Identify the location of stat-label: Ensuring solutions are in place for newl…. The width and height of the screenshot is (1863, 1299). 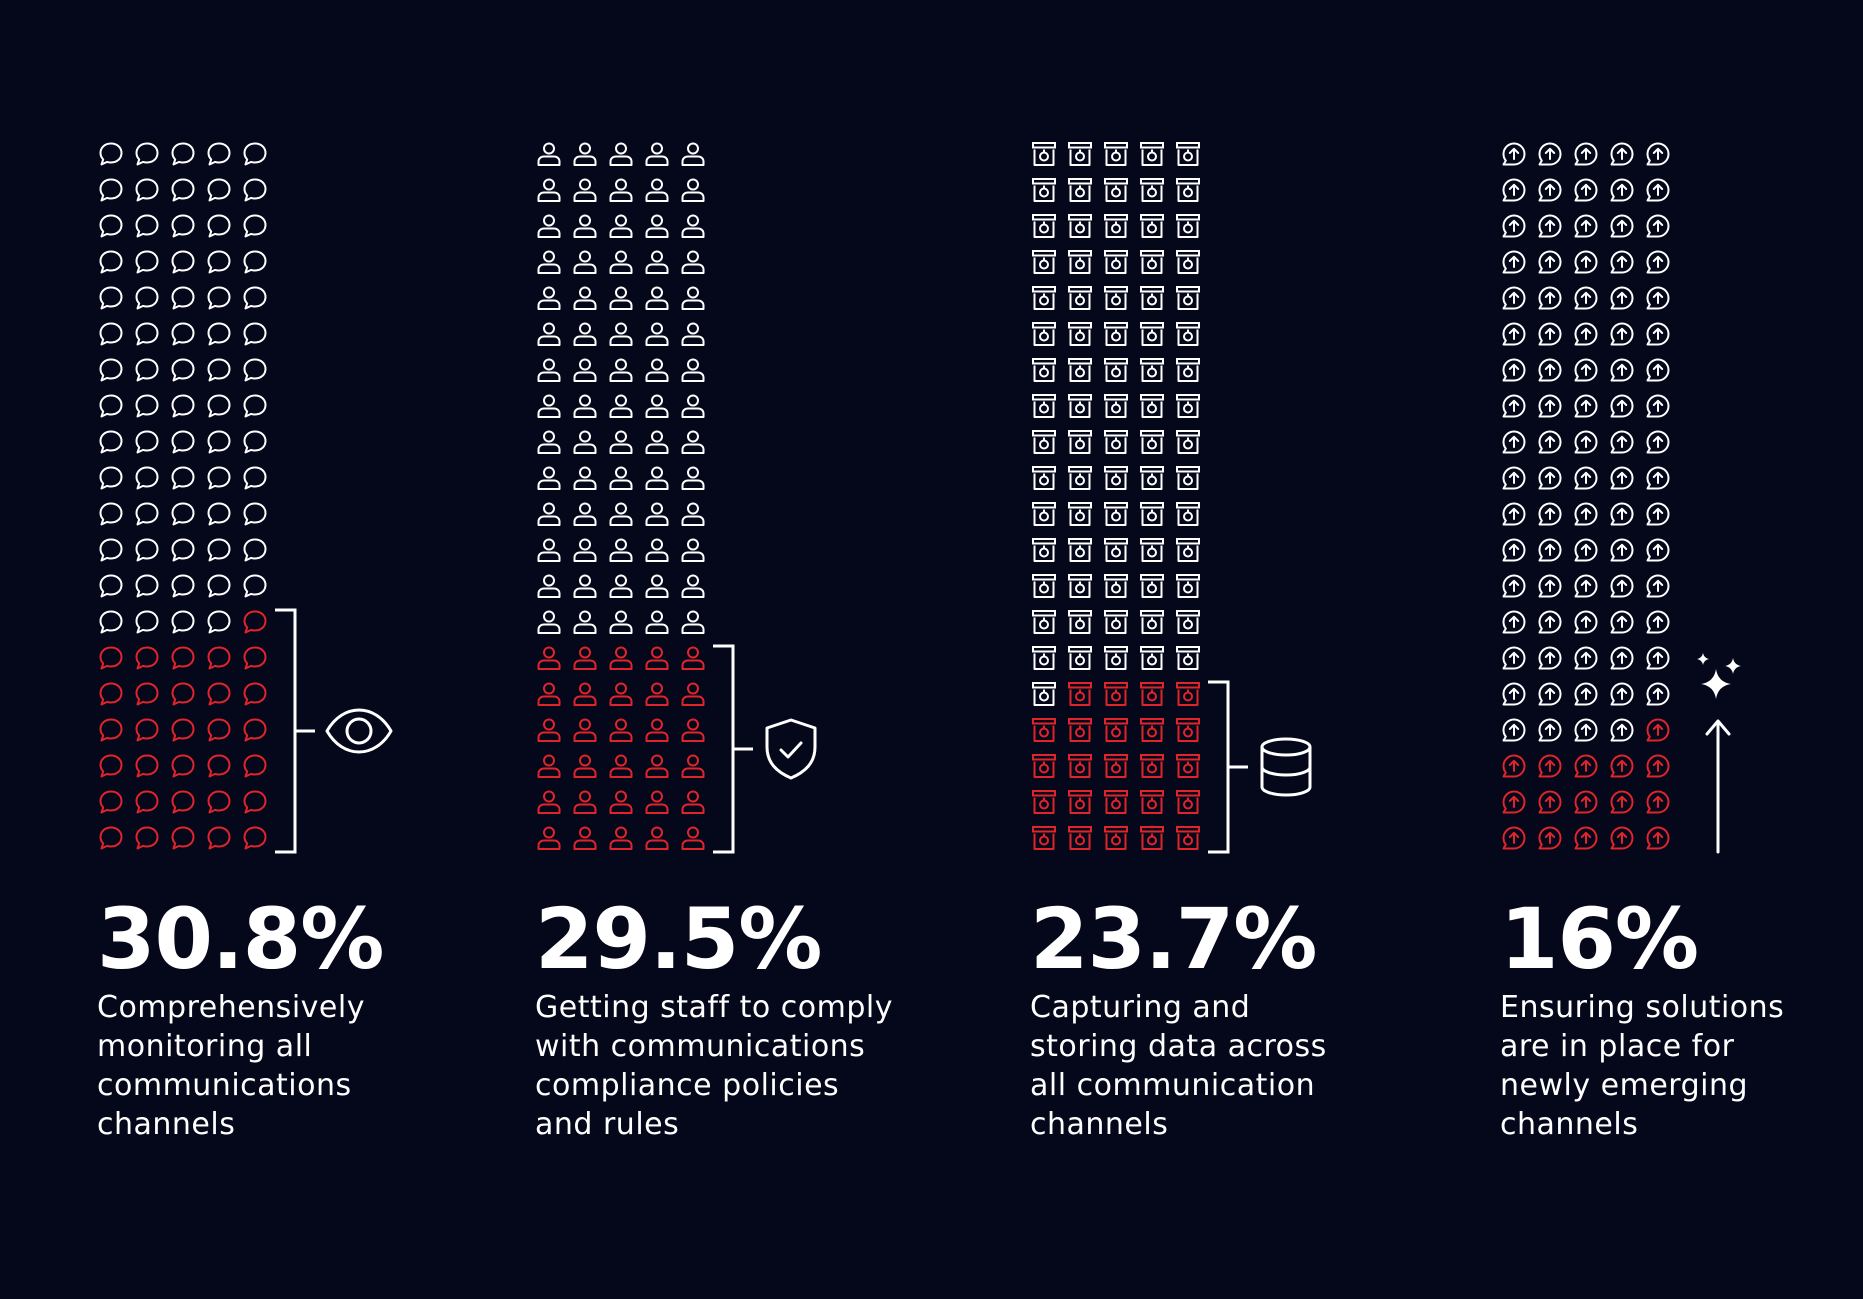
(1642, 1066).